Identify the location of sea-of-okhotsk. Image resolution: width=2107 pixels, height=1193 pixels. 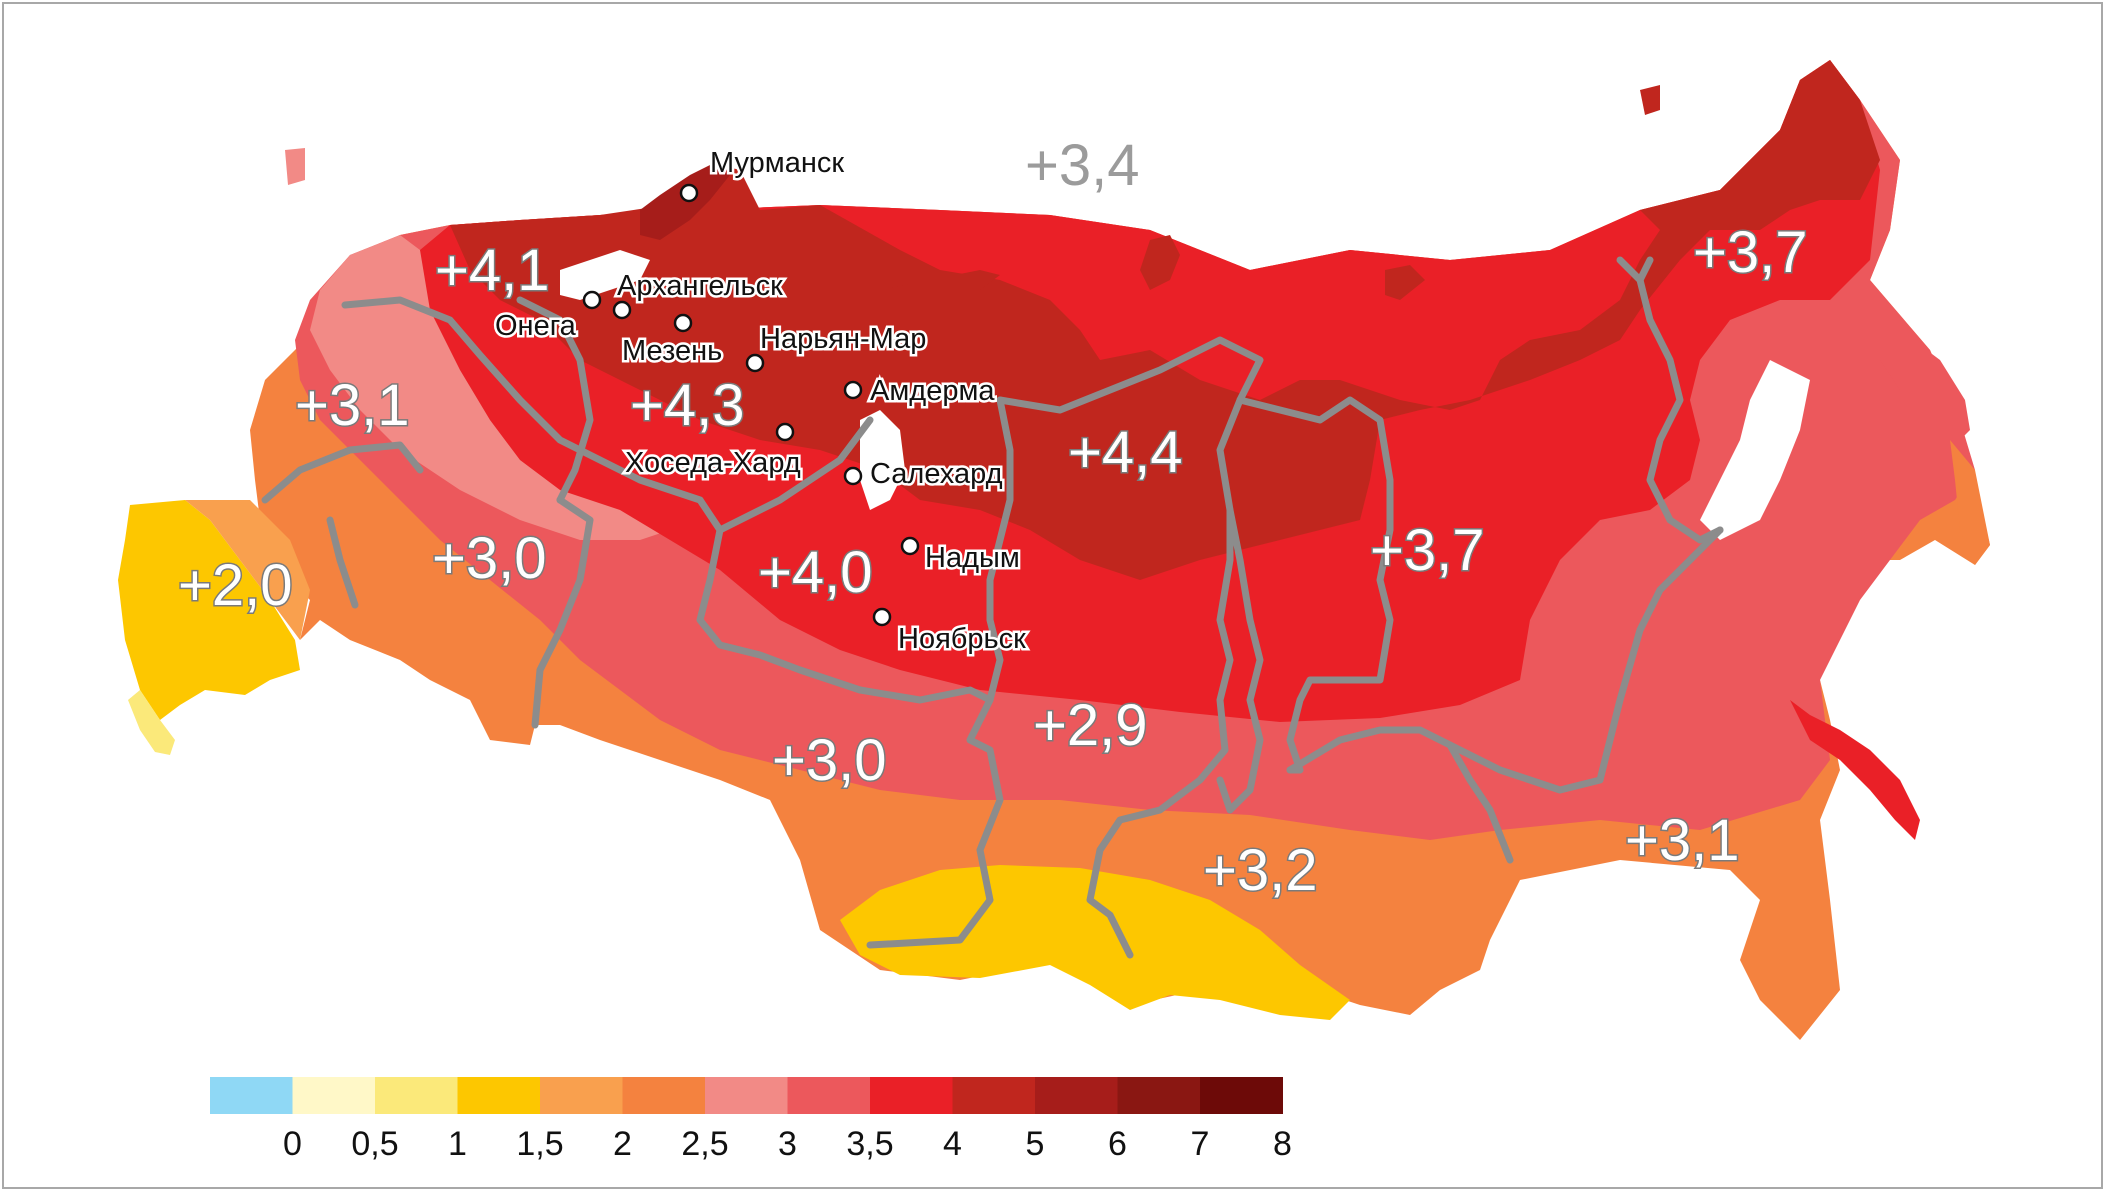
(1755, 450).